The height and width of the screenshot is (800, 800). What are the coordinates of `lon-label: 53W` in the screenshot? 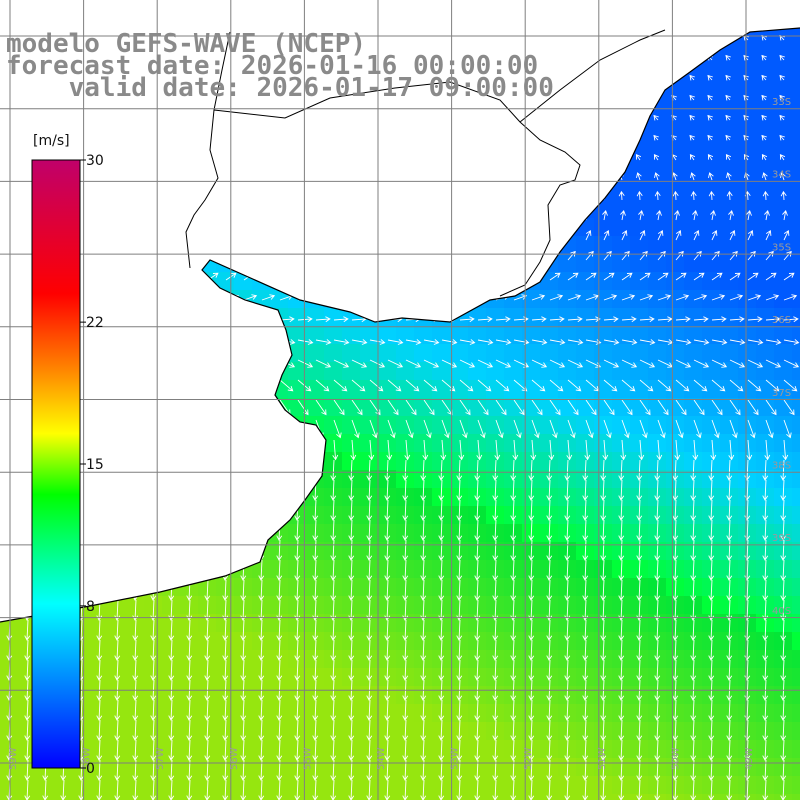 It's located at (455, 758).